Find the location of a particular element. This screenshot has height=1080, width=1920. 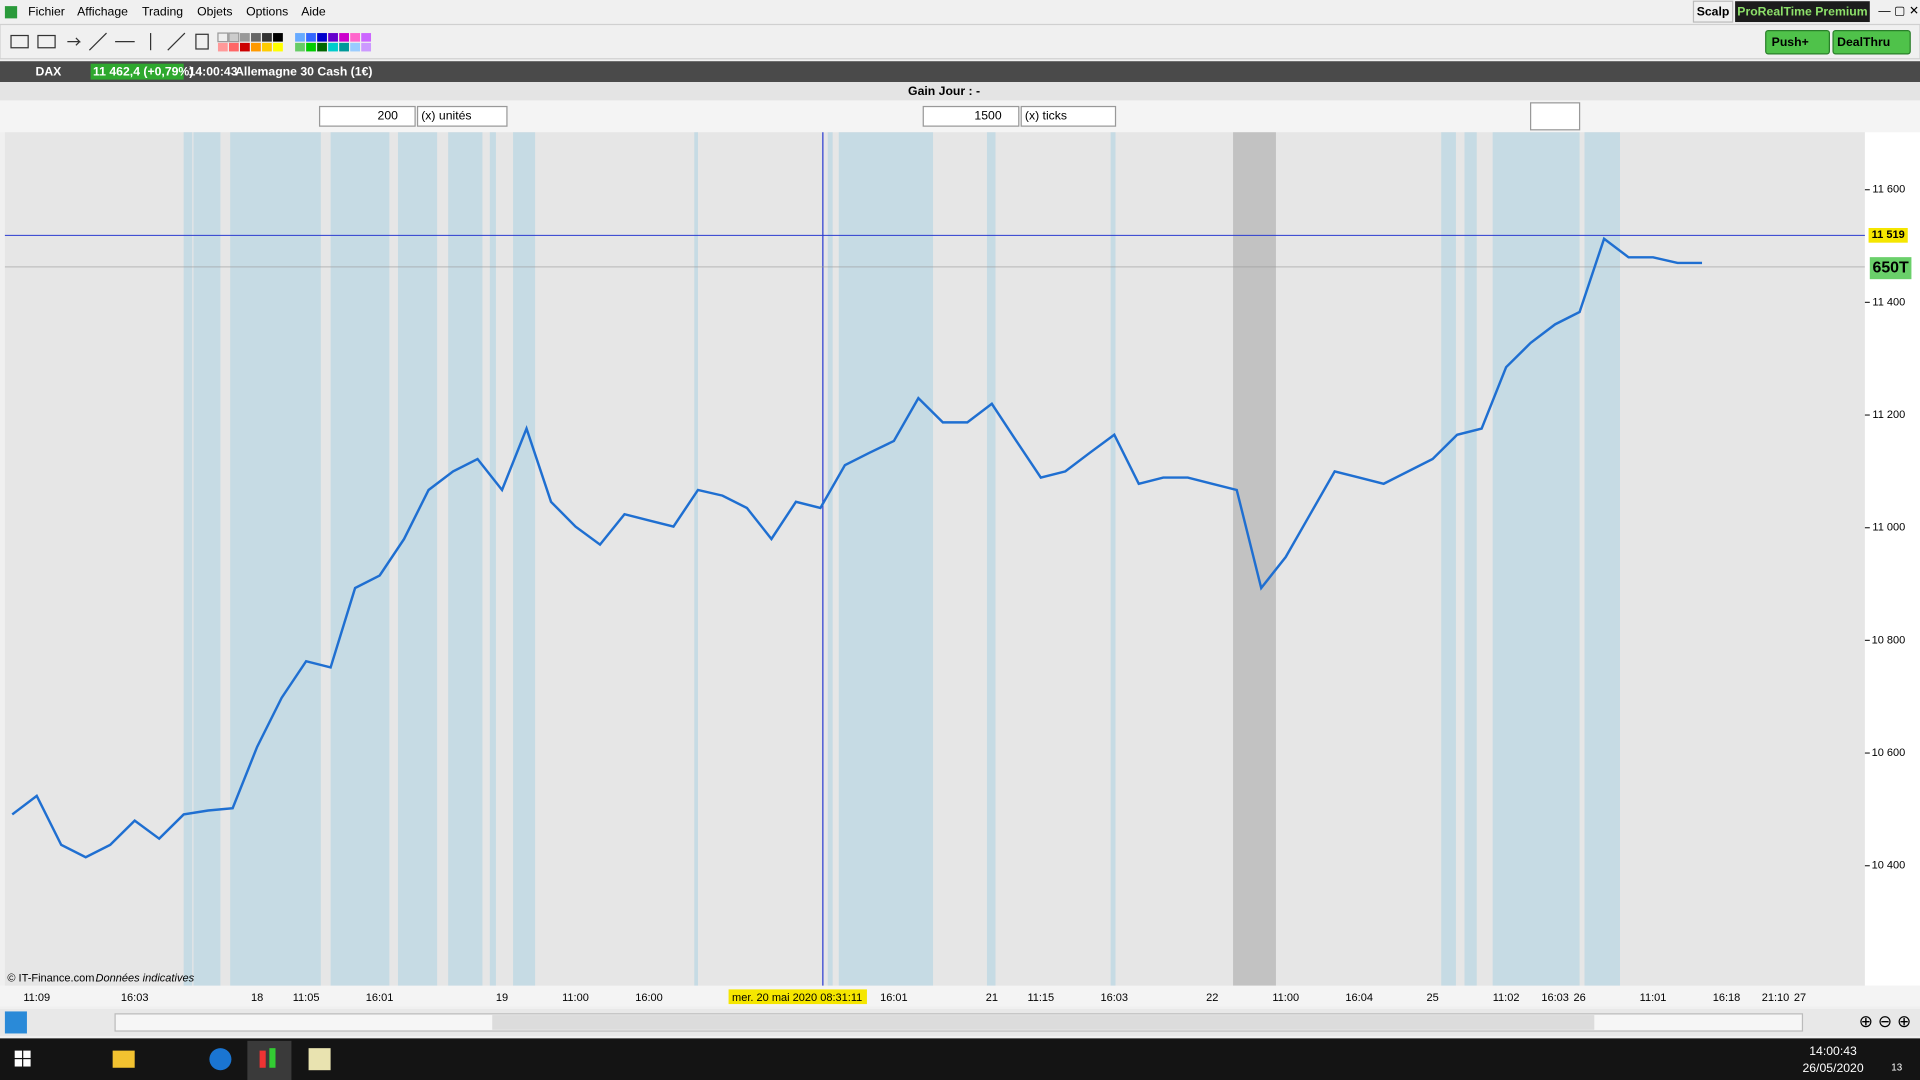

quote-box is located at coordinates (137, 71).